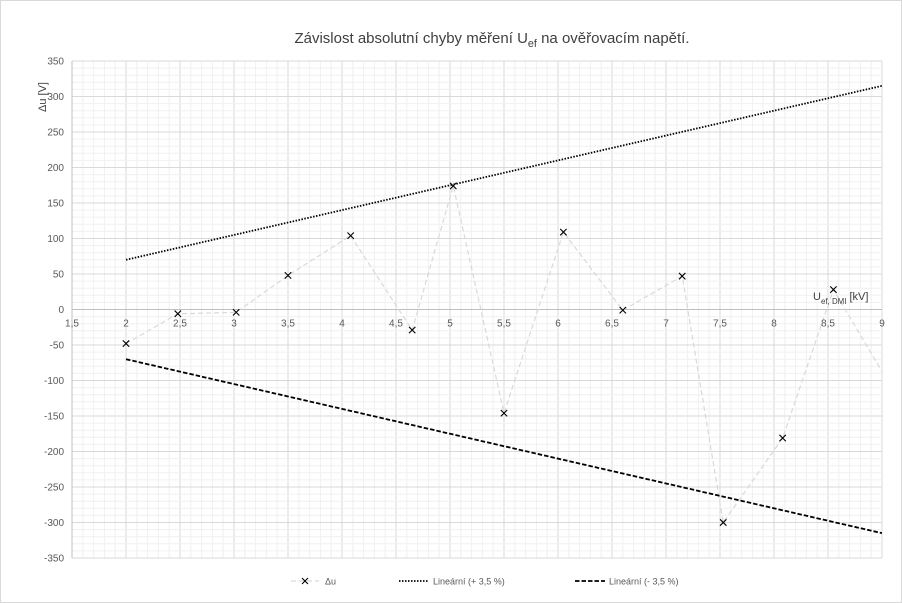 The image size is (902, 603). What do you see at coordinates (666, 324) in the screenshot?
I see `x-tick-label: 7` at bounding box center [666, 324].